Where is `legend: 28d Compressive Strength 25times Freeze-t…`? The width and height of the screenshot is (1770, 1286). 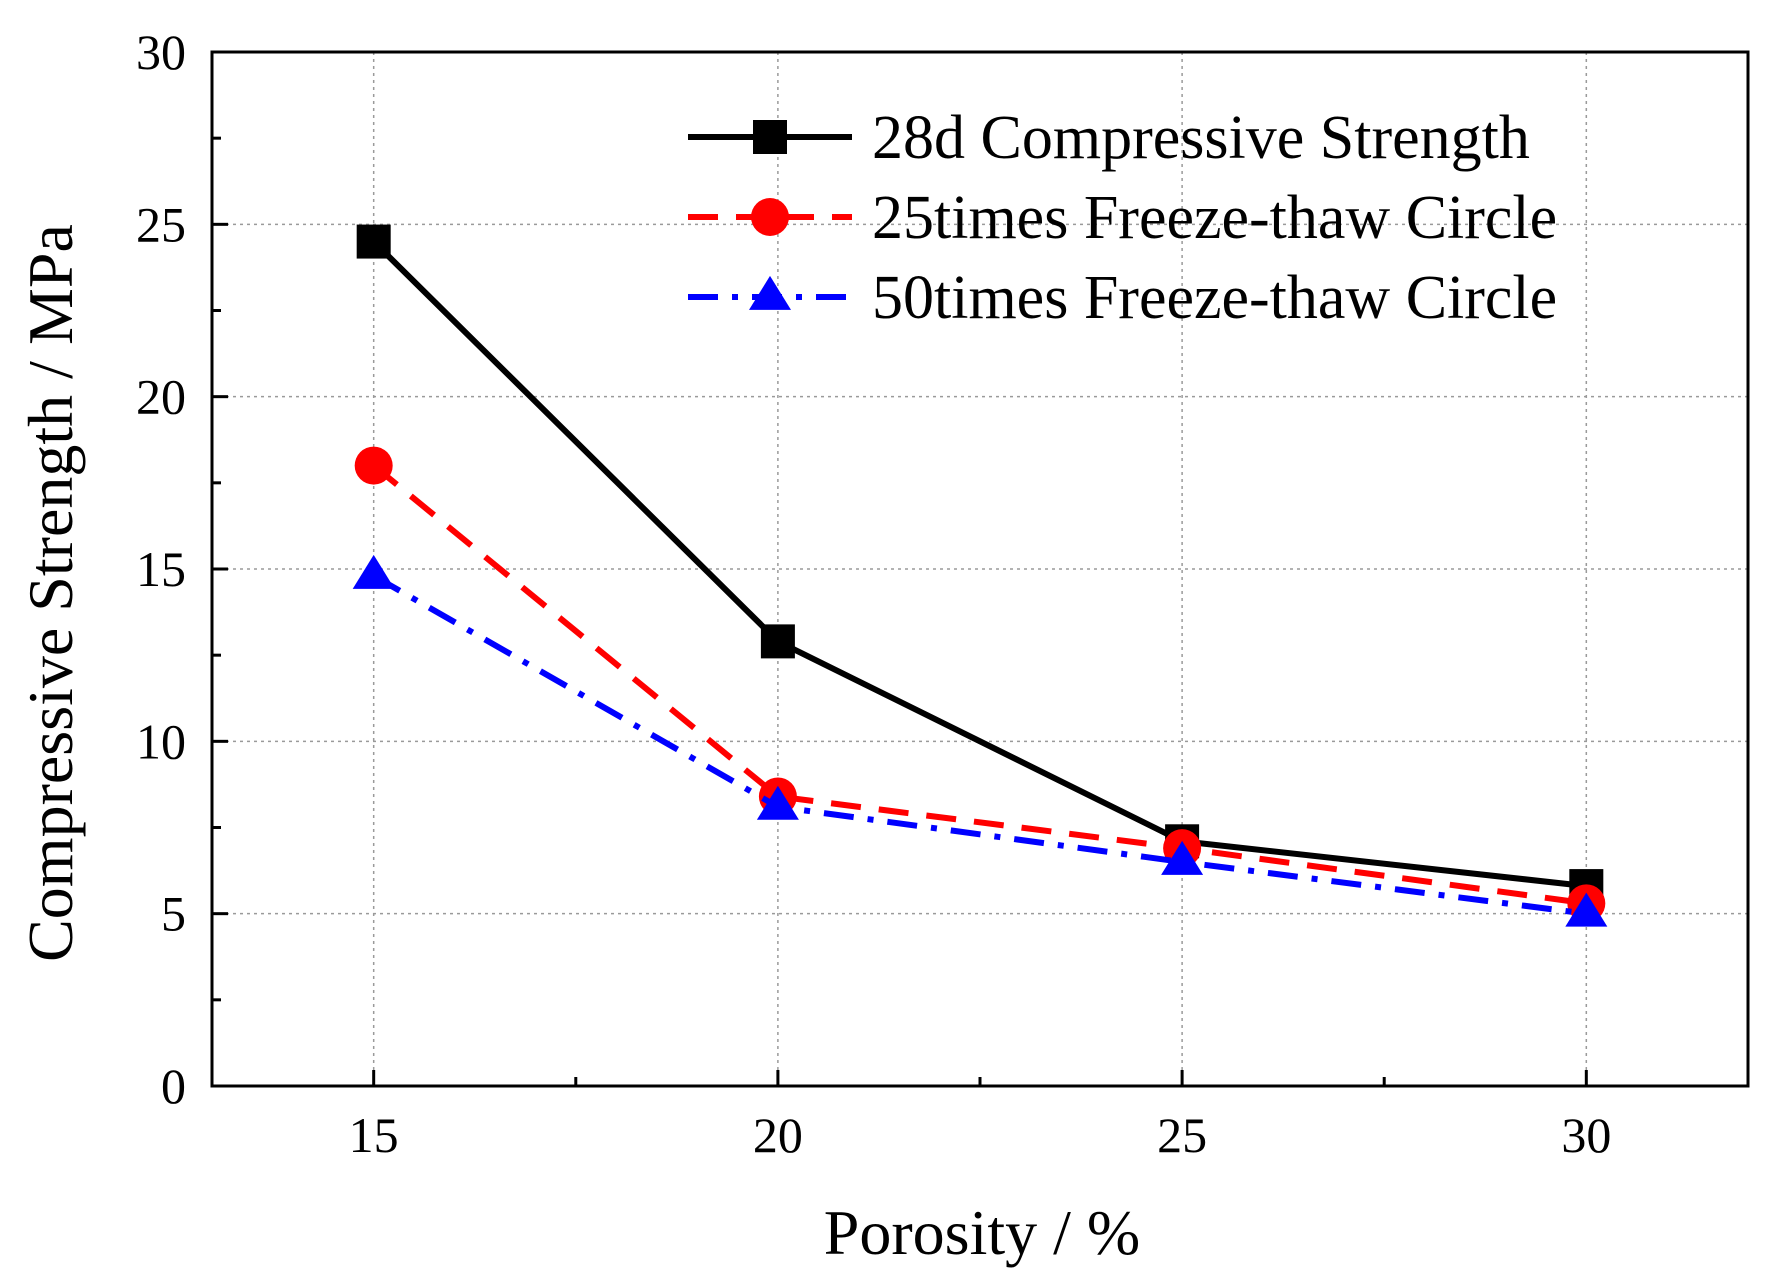 legend: 28d Compressive Strength 25times Freeze-t… is located at coordinates (1122, 218).